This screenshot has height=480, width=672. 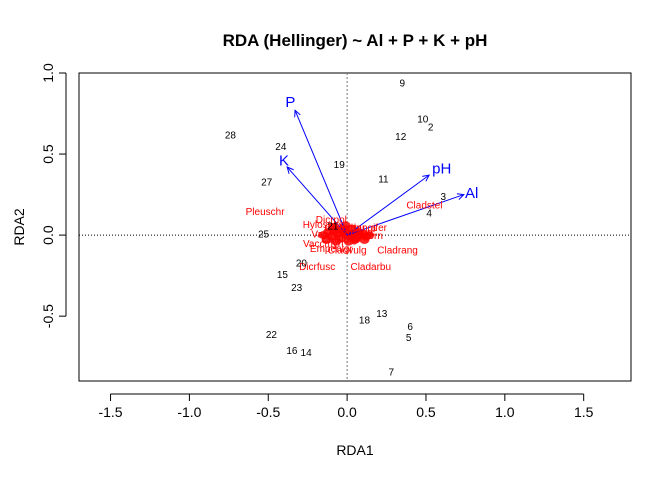 I want to click on y-axis-label: RDA2, so click(x=19, y=227).